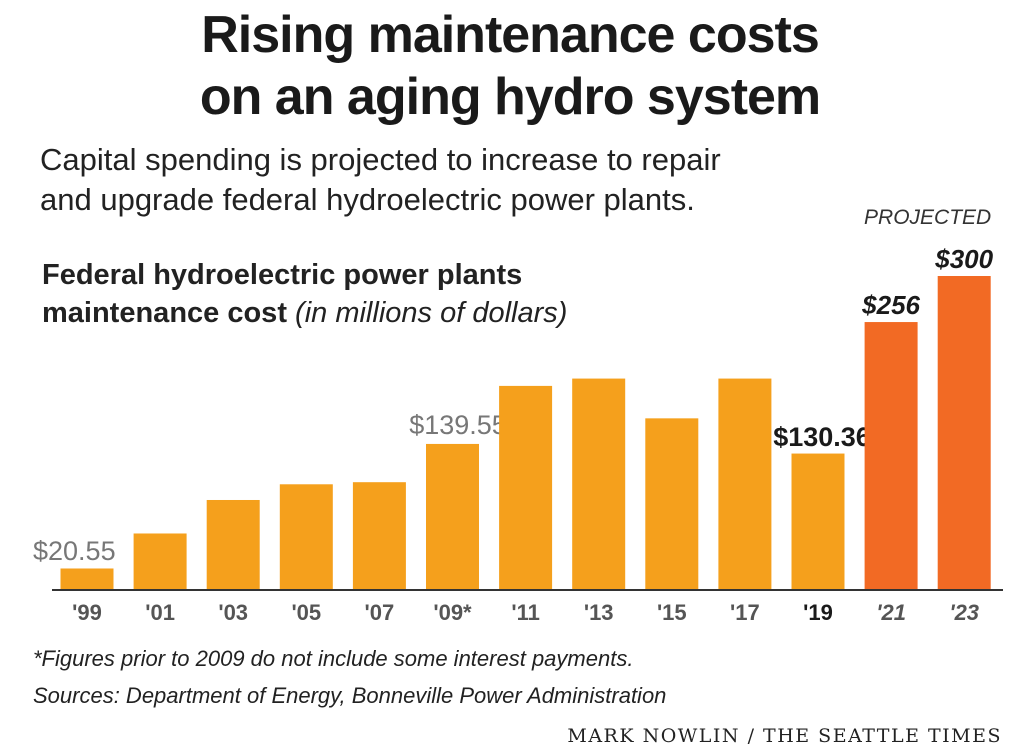 This screenshot has width=1020, height=752. Describe the element at coordinates (458, 425) in the screenshot. I see `data-label-5: $139.55` at that location.